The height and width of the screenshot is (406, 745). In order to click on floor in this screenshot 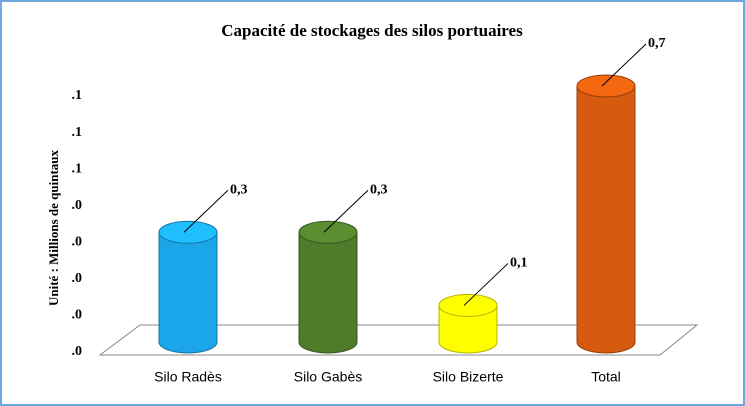, I will do `click(398, 340)`.